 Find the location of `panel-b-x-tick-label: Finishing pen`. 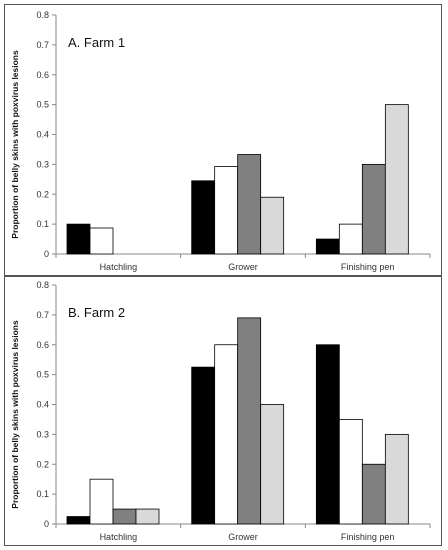

panel-b-x-tick-label: Finishing pen is located at coordinates (368, 537).